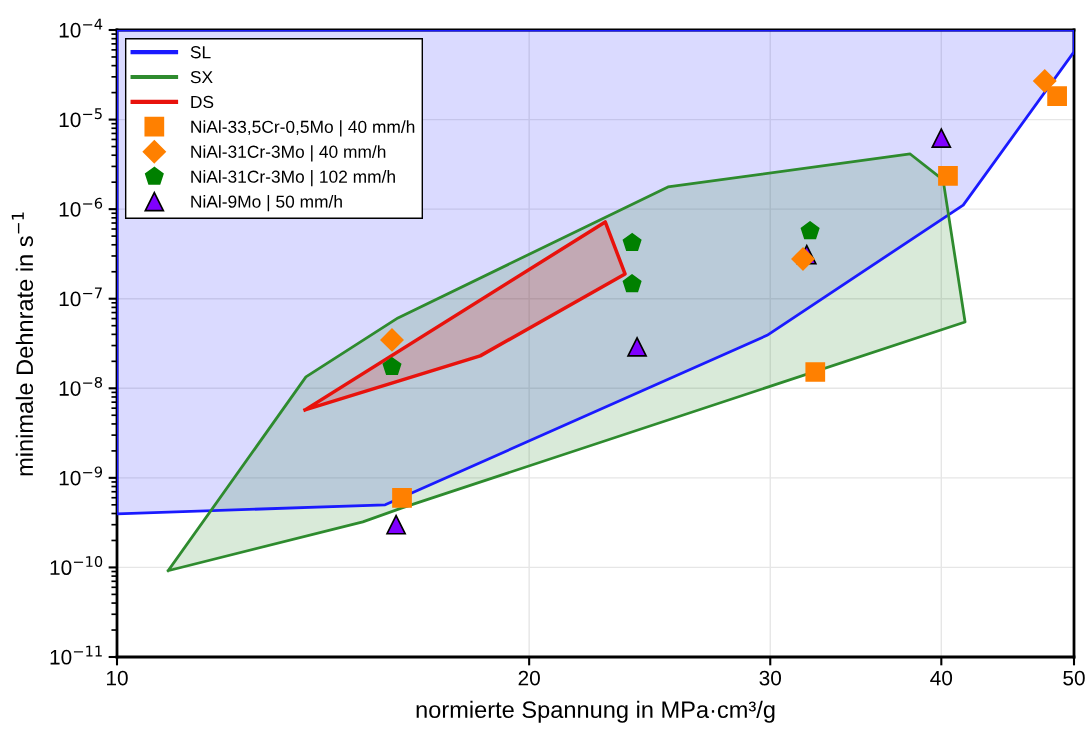 This screenshot has height=735, width=1090. Describe the element at coordinates (266, 203) in the screenshot. I see `legend-label: NiAl-9Mo | 50 mm/h` at that location.